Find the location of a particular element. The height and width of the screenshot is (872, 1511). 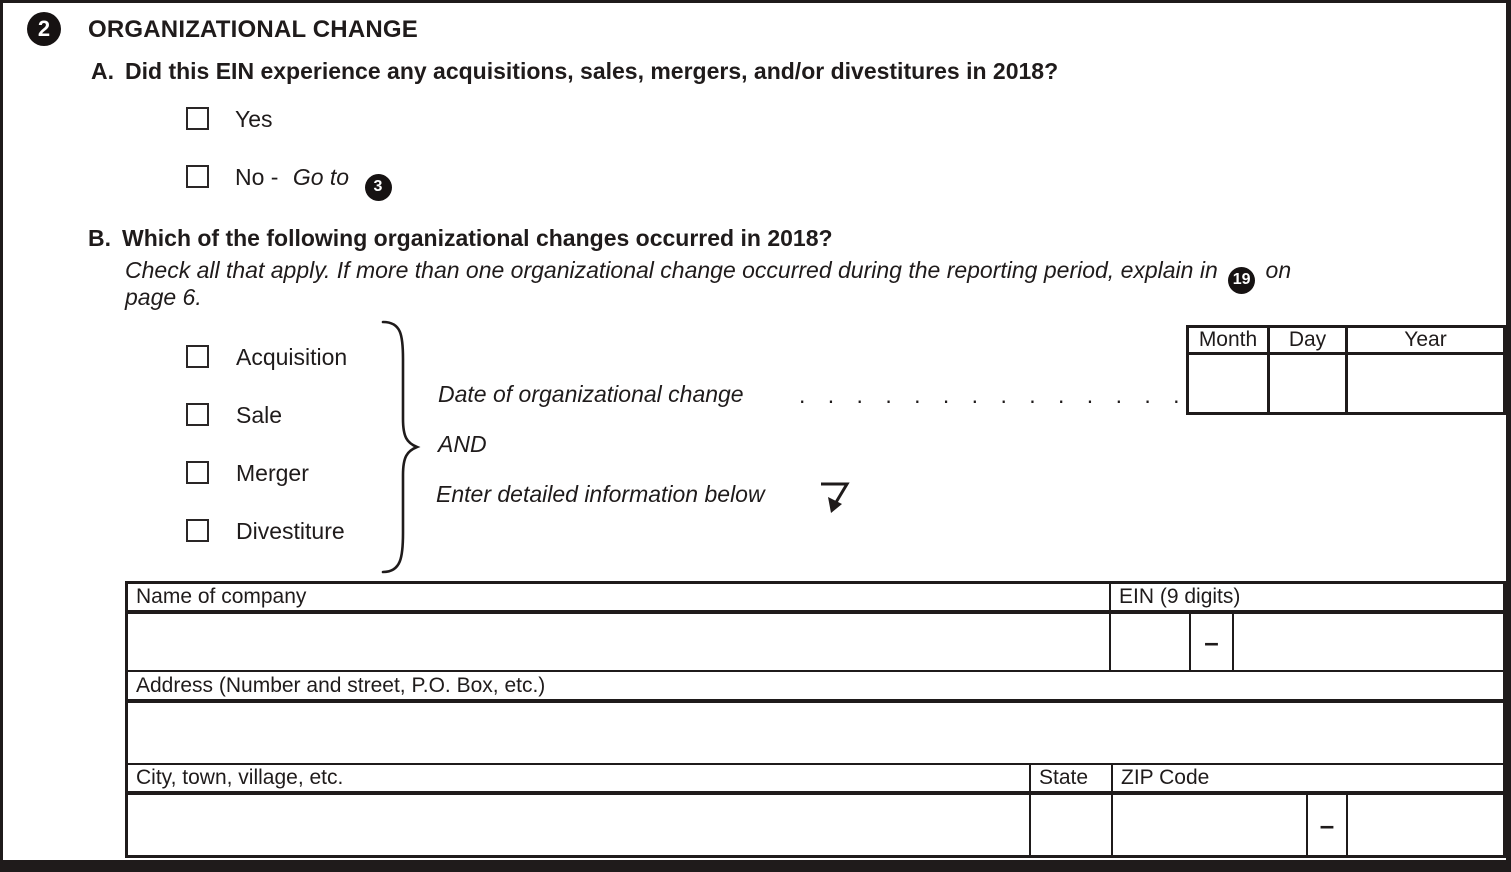

ein-suffix-input is located at coordinates (1368, 642).